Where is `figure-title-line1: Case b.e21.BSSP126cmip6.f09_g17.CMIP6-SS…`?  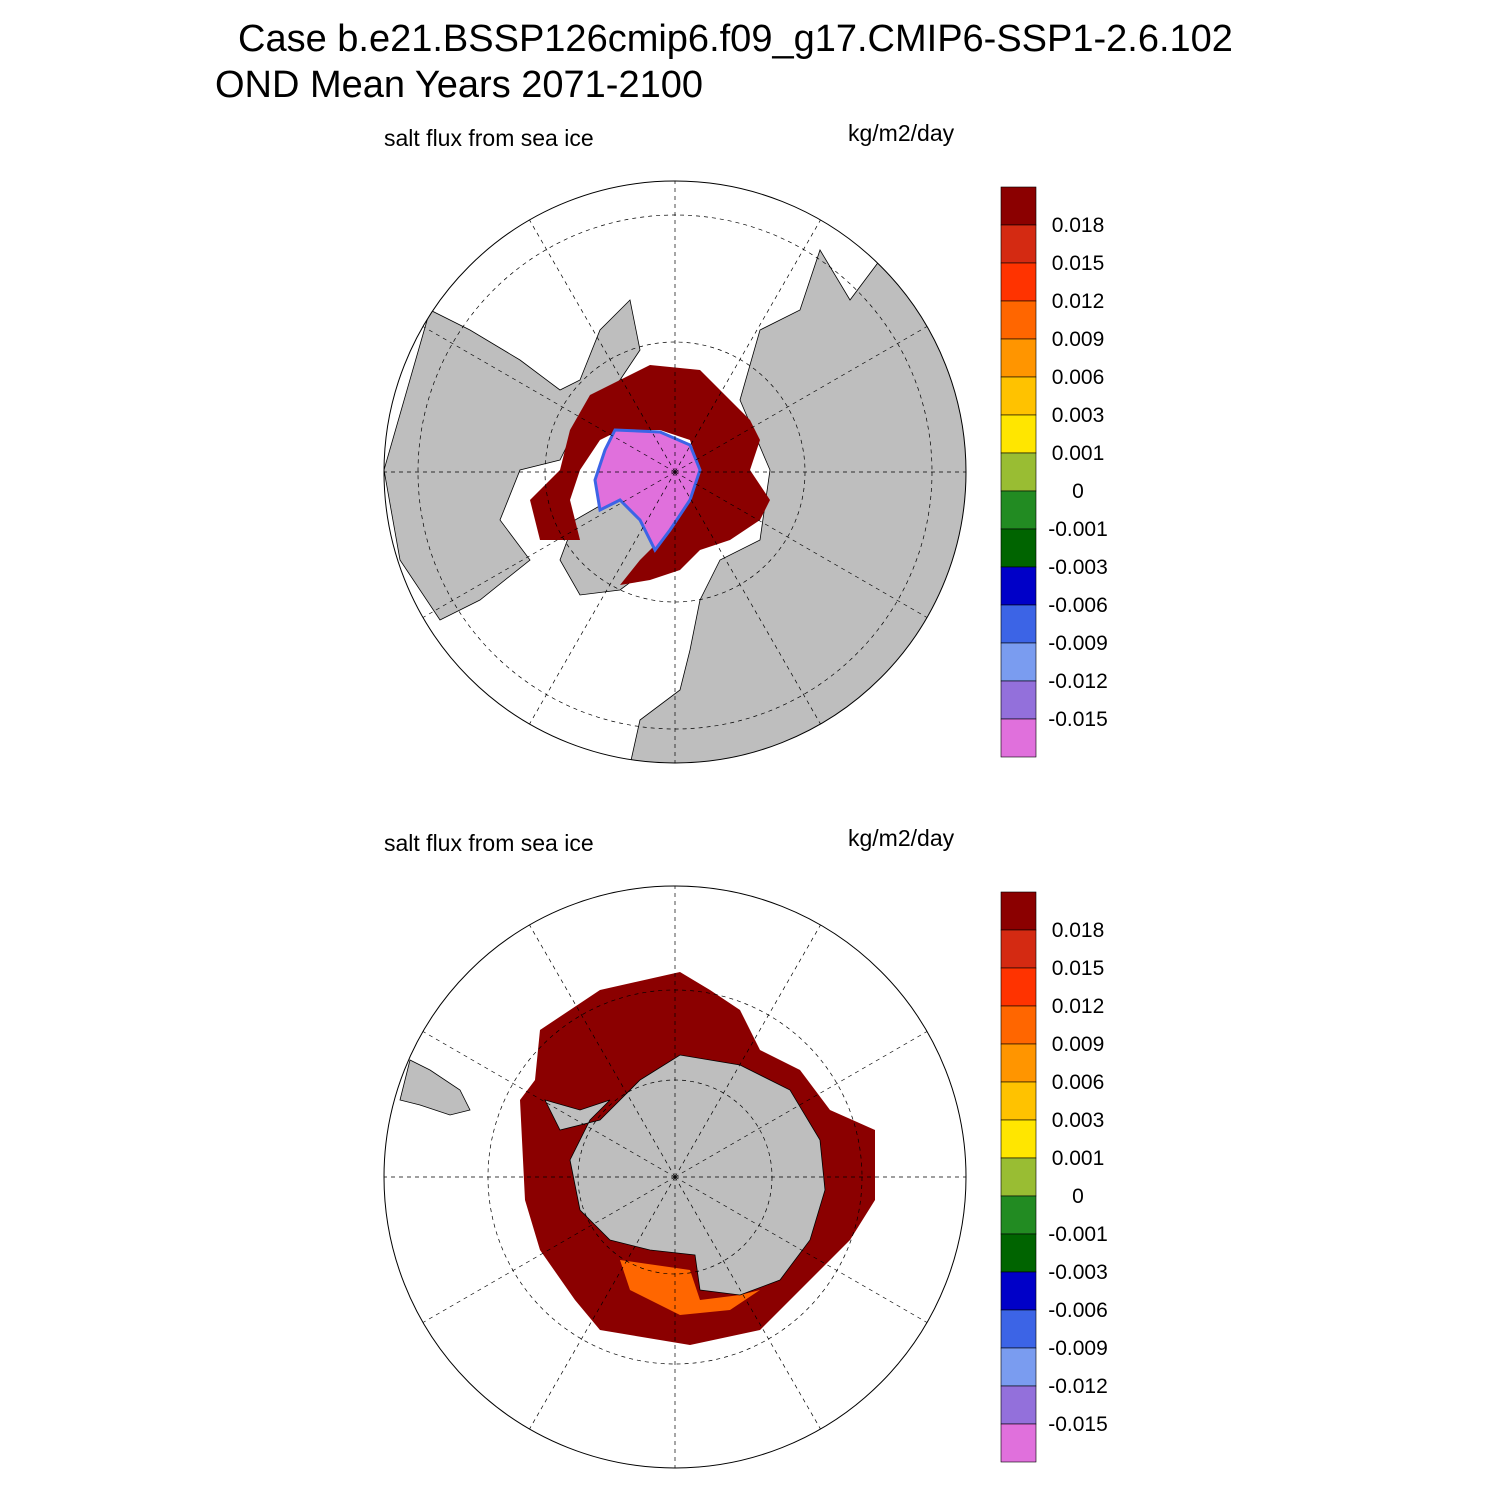
figure-title-line1: Case b.e21.BSSP126cmip6.f09_g17.CMIP6-SS… is located at coordinates (735, 39).